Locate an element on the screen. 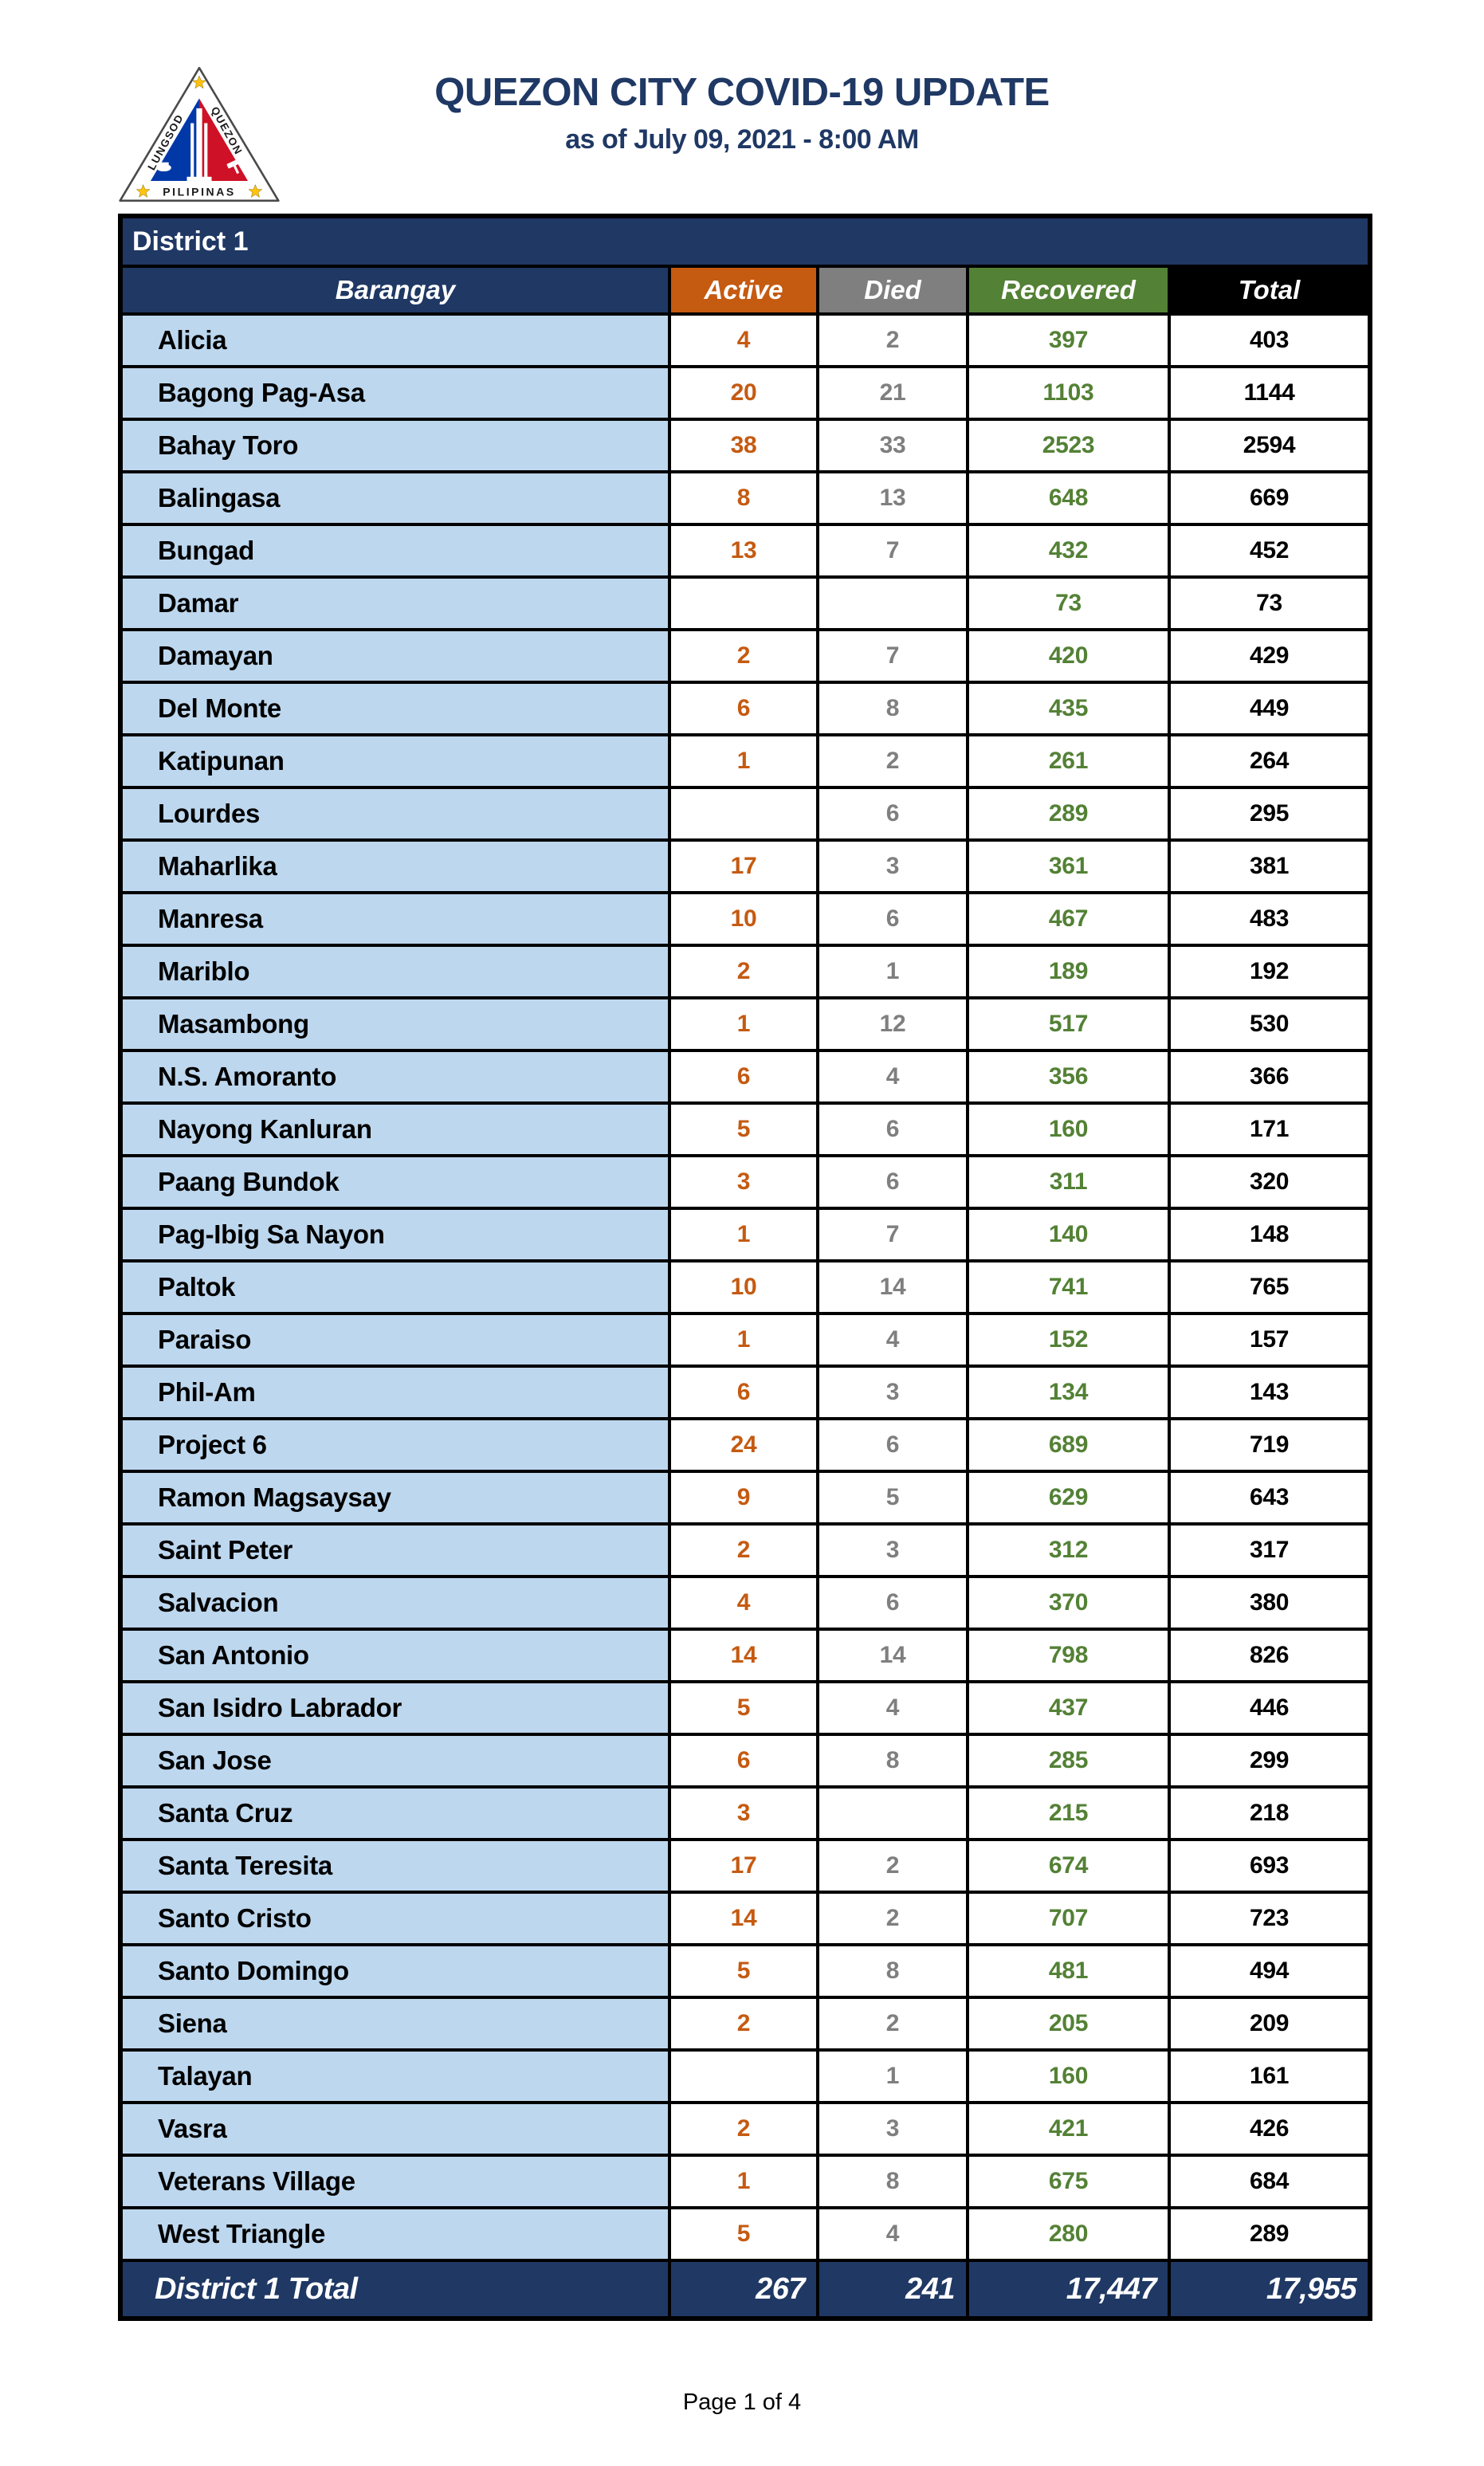  total-count-cell: 403 is located at coordinates (1269, 340).